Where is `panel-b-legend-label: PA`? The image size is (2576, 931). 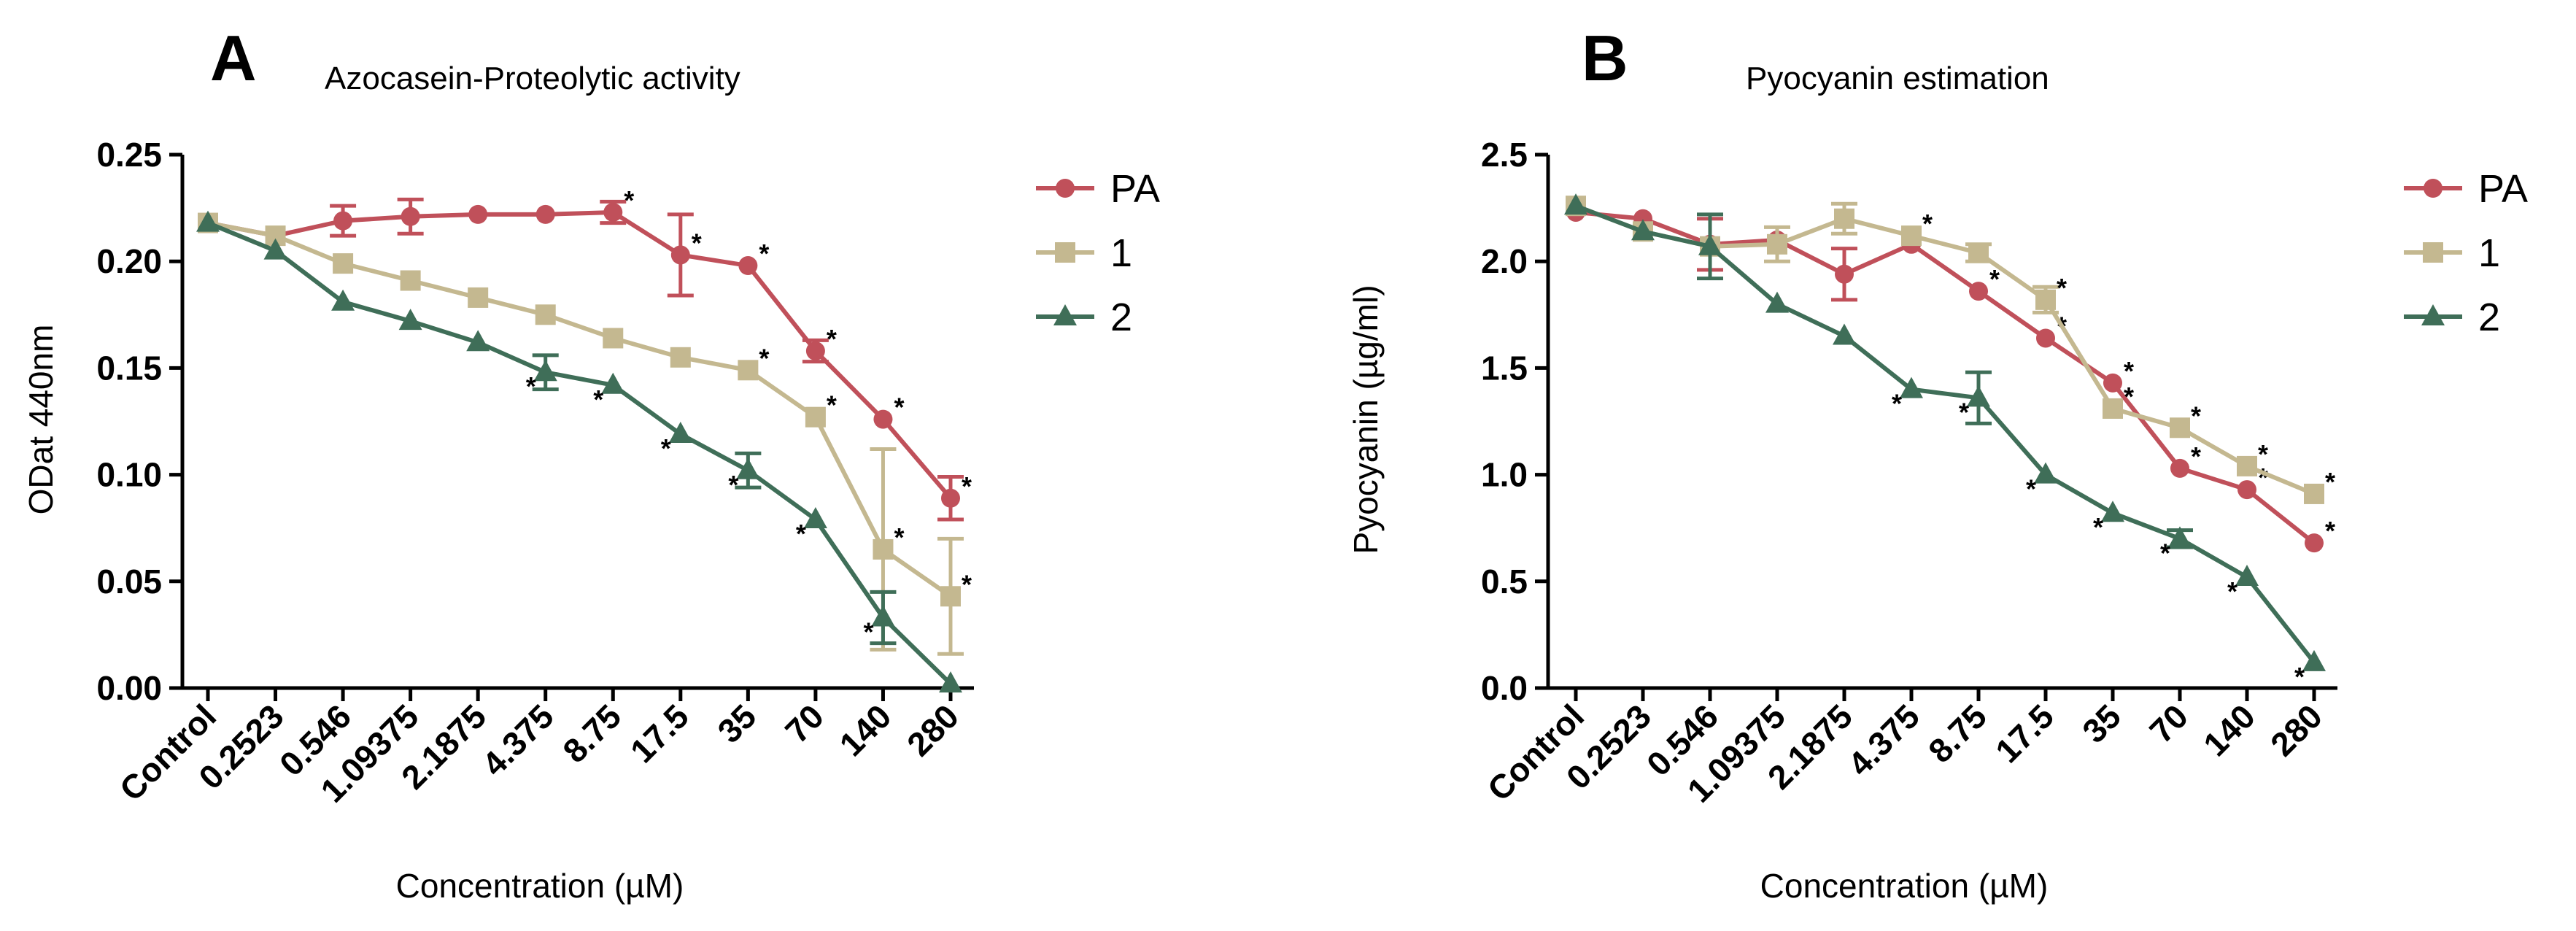 panel-b-legend-label: PA is located at coordinates (2503, 189).